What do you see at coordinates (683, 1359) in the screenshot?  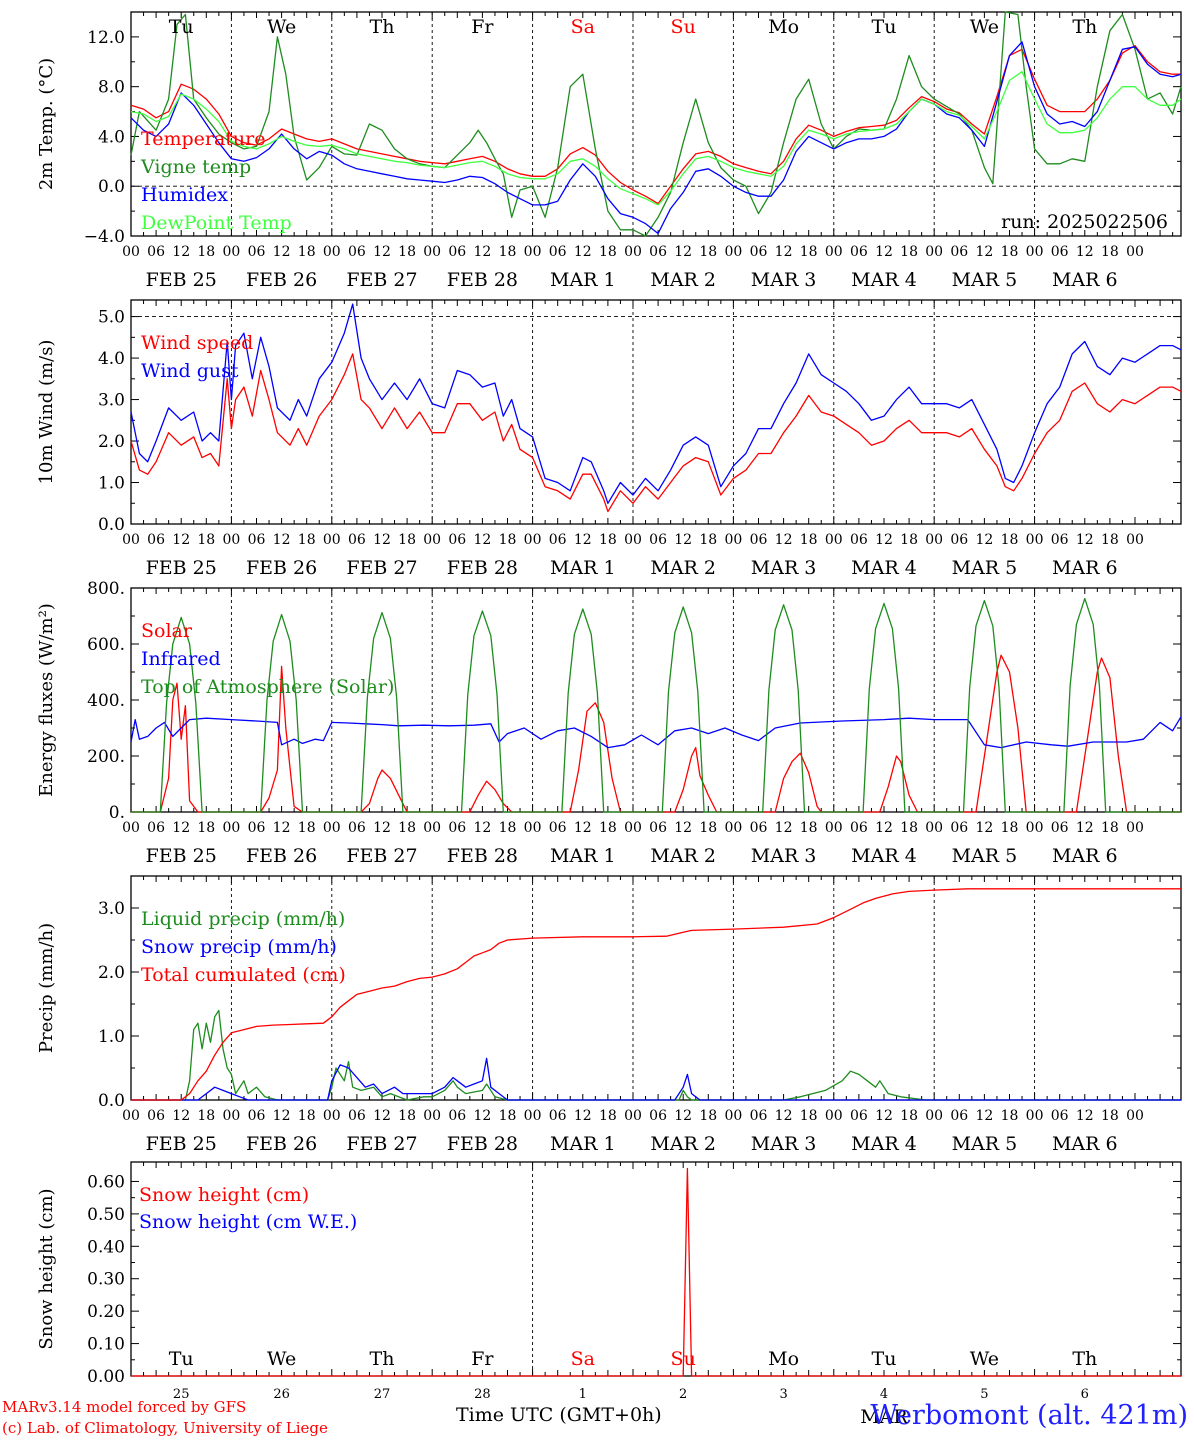 I see `day-name-label: Su` at bounding box center [683, 1359].